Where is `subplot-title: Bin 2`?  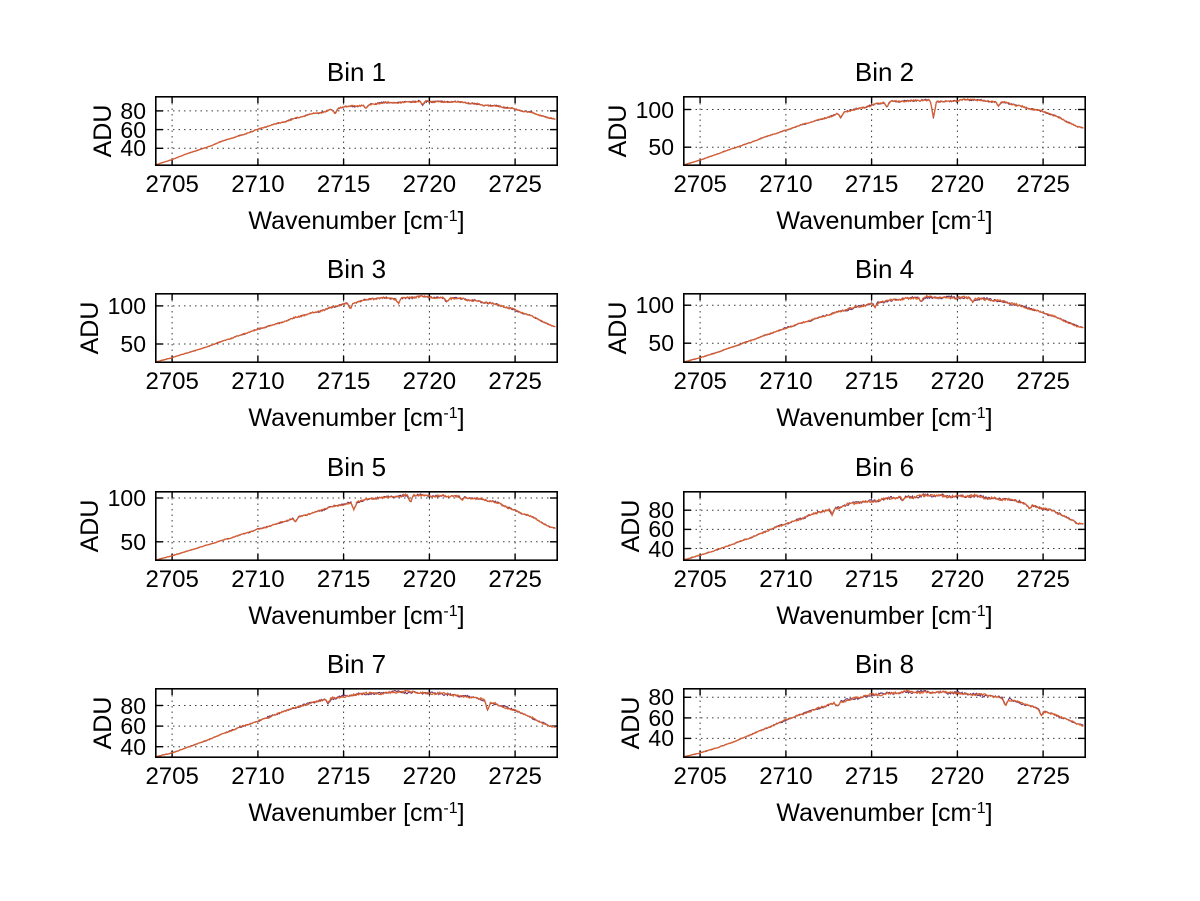
subplot-title: Bin 2 is located at coordinates (884, 72).